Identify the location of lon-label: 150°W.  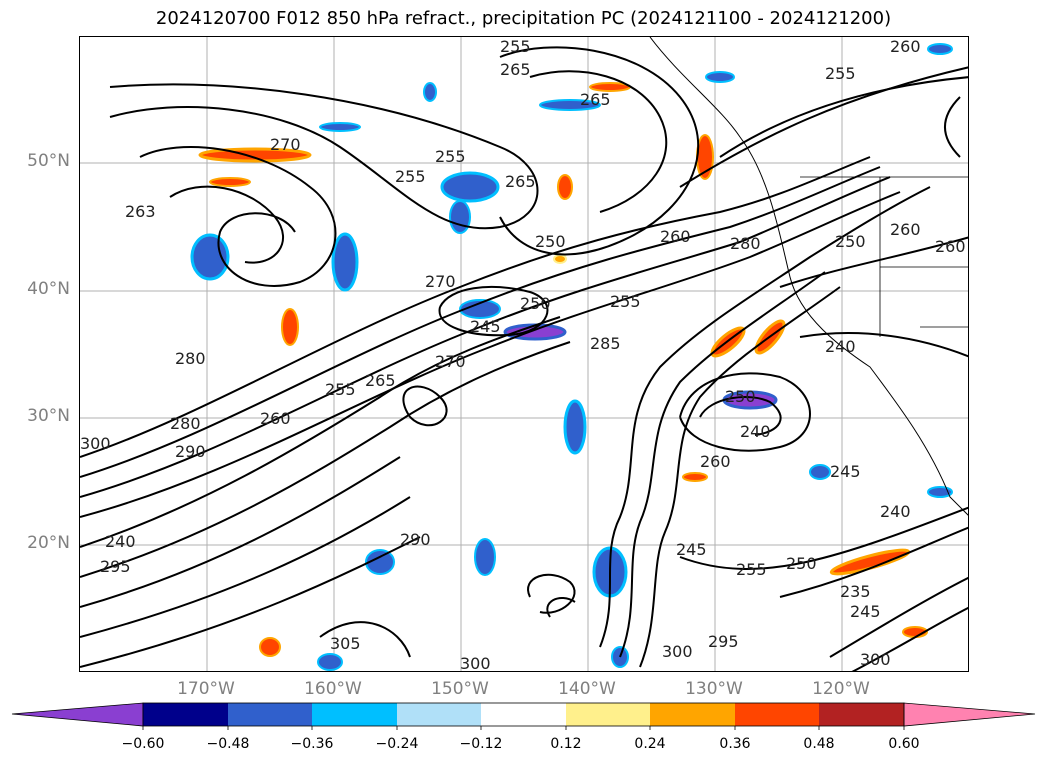
(460, 689).